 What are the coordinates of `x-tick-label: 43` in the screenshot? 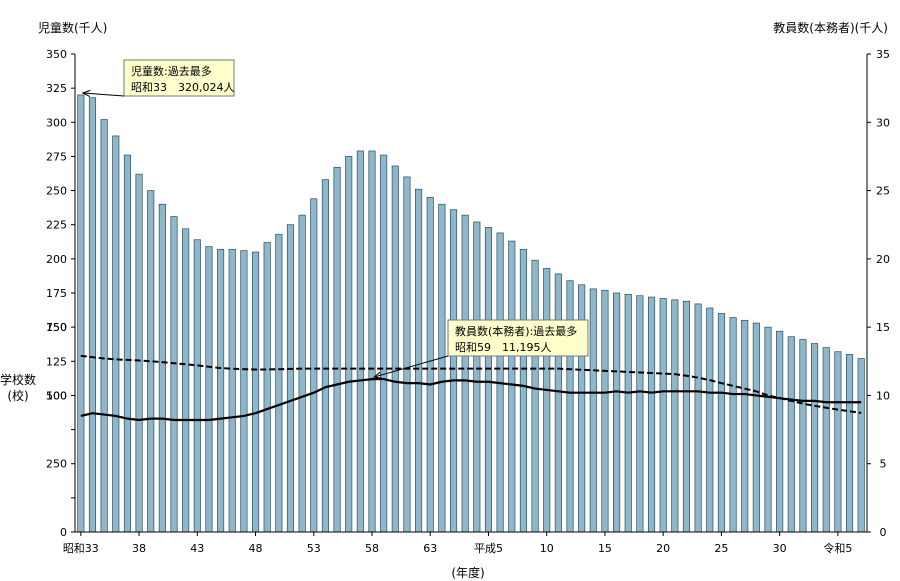 It's located at (197, 548).